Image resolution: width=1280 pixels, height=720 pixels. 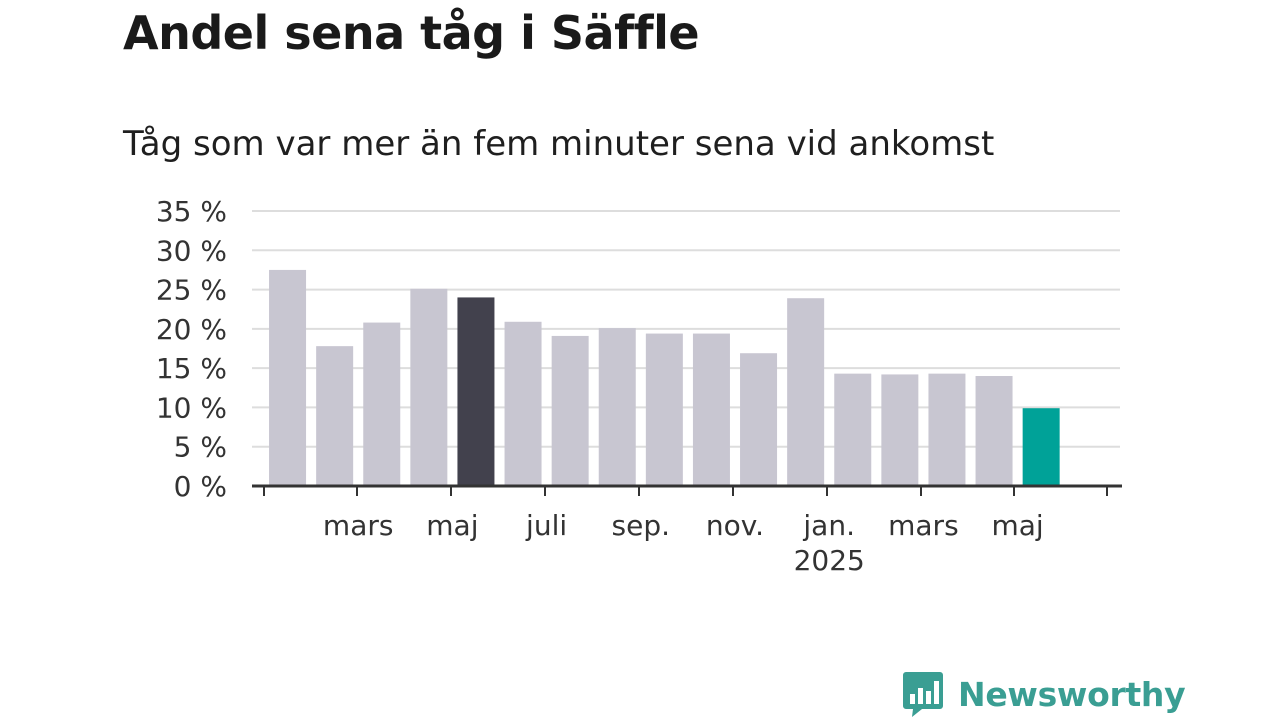 What do you see at coordinates (735, 525) in the screenshot?
I see `x-tick-label: nov.` at bounding box center [735, 525].